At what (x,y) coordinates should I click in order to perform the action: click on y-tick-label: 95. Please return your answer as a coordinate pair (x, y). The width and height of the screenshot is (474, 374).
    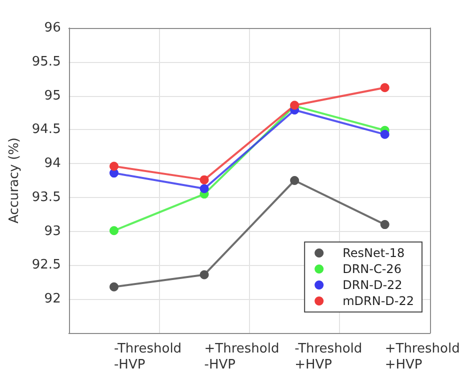
    Looking at the image, I should click on (52, 96).